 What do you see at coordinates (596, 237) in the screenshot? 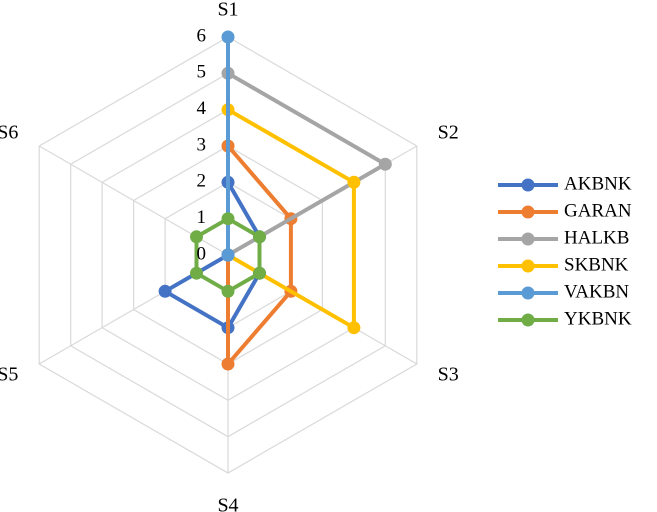
I see `legend-label: HALKB` at bounding box center [596, 237].